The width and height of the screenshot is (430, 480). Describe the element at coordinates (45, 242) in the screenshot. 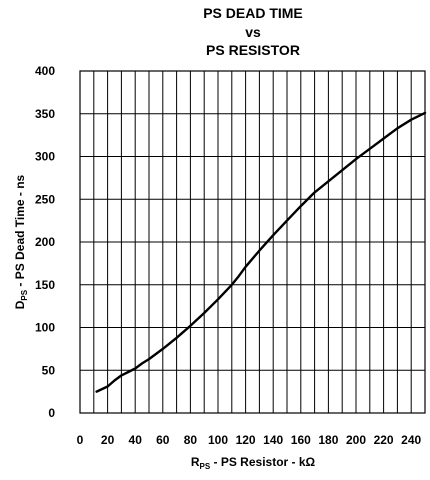

I see `y-tick-label: 200` at that location.